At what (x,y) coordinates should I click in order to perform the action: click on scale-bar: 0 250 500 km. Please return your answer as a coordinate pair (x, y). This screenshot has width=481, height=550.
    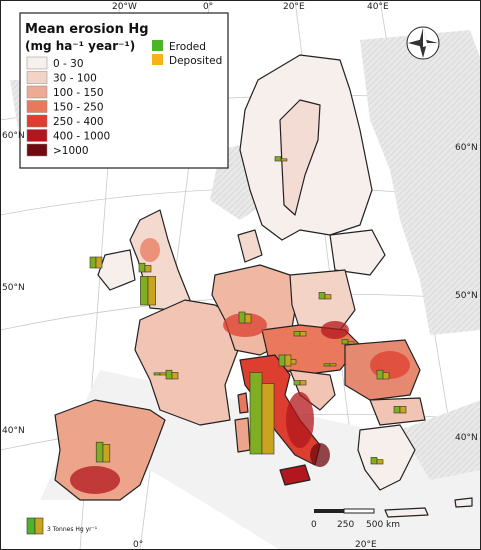
    Looking at the image, I should click on (355, 519).